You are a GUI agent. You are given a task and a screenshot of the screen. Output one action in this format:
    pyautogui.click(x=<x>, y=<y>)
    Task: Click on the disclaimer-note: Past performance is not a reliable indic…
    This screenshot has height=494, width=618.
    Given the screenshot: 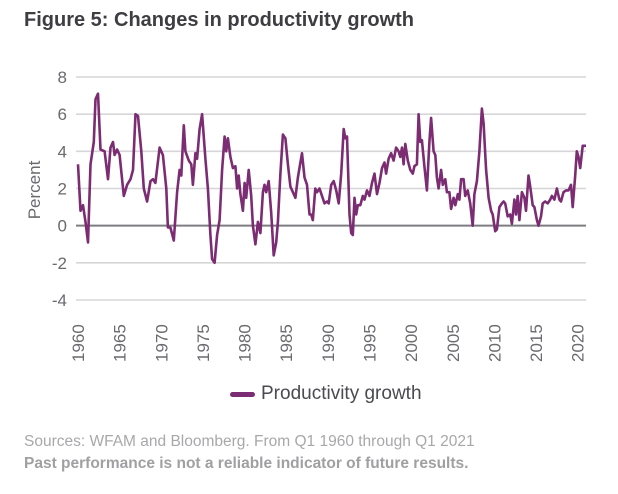 What is the action you would take?
    pyautogui.click(x=246, y=463)
    